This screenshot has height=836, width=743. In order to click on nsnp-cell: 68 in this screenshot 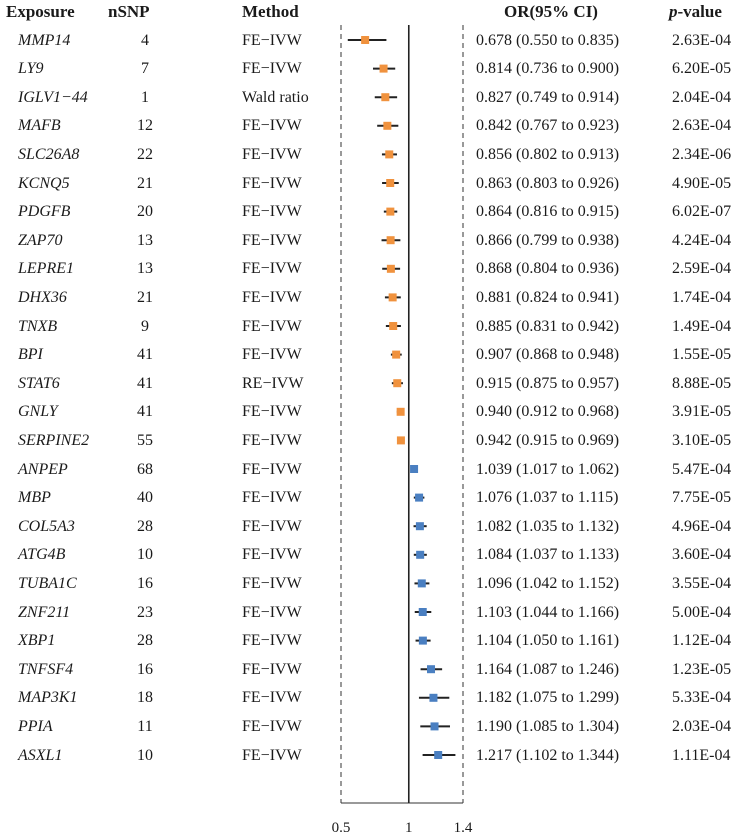, I will do `click(145, 469)`.